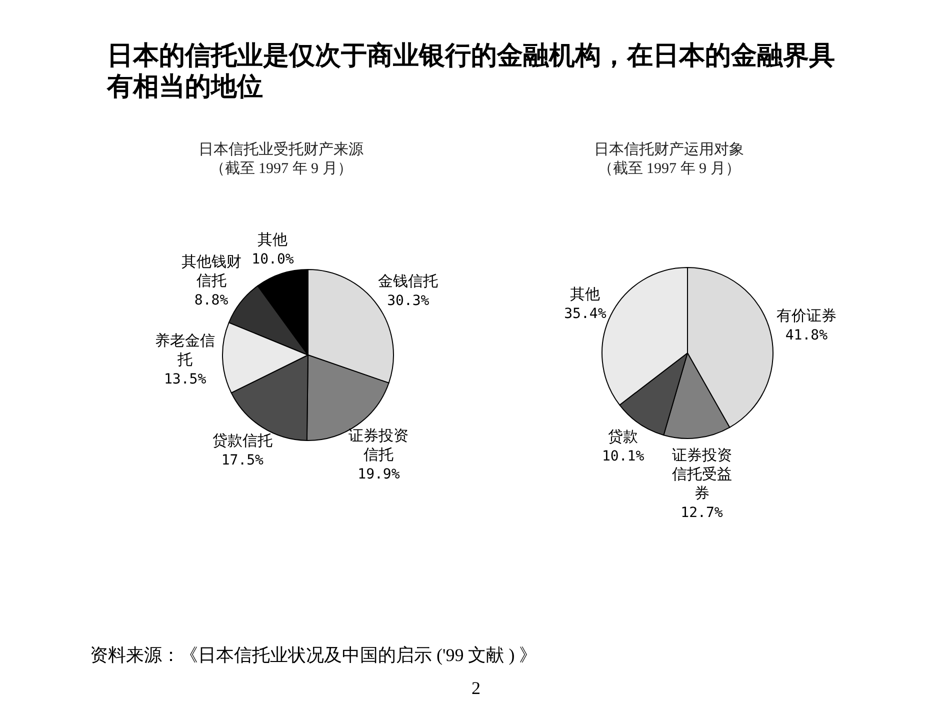 The width and height of the screenshot is (950, 713). What do you see at coordinates (669, 150) in the screenshot?
I see `title: 日本信托财产运用对象` at bounding box center [669, 150].